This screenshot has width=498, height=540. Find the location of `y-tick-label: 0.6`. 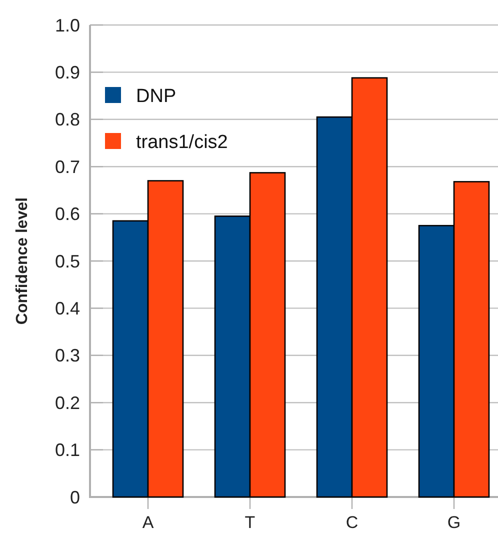

y-tick-label: 0.6 is located at coordinates (67, 214).